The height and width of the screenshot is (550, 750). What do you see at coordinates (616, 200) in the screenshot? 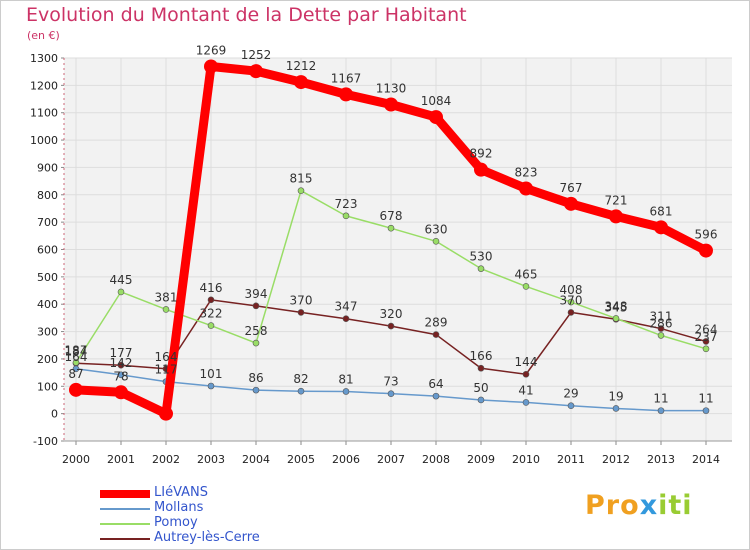
I see `data-label: 721` at bounding box center [616, 200].